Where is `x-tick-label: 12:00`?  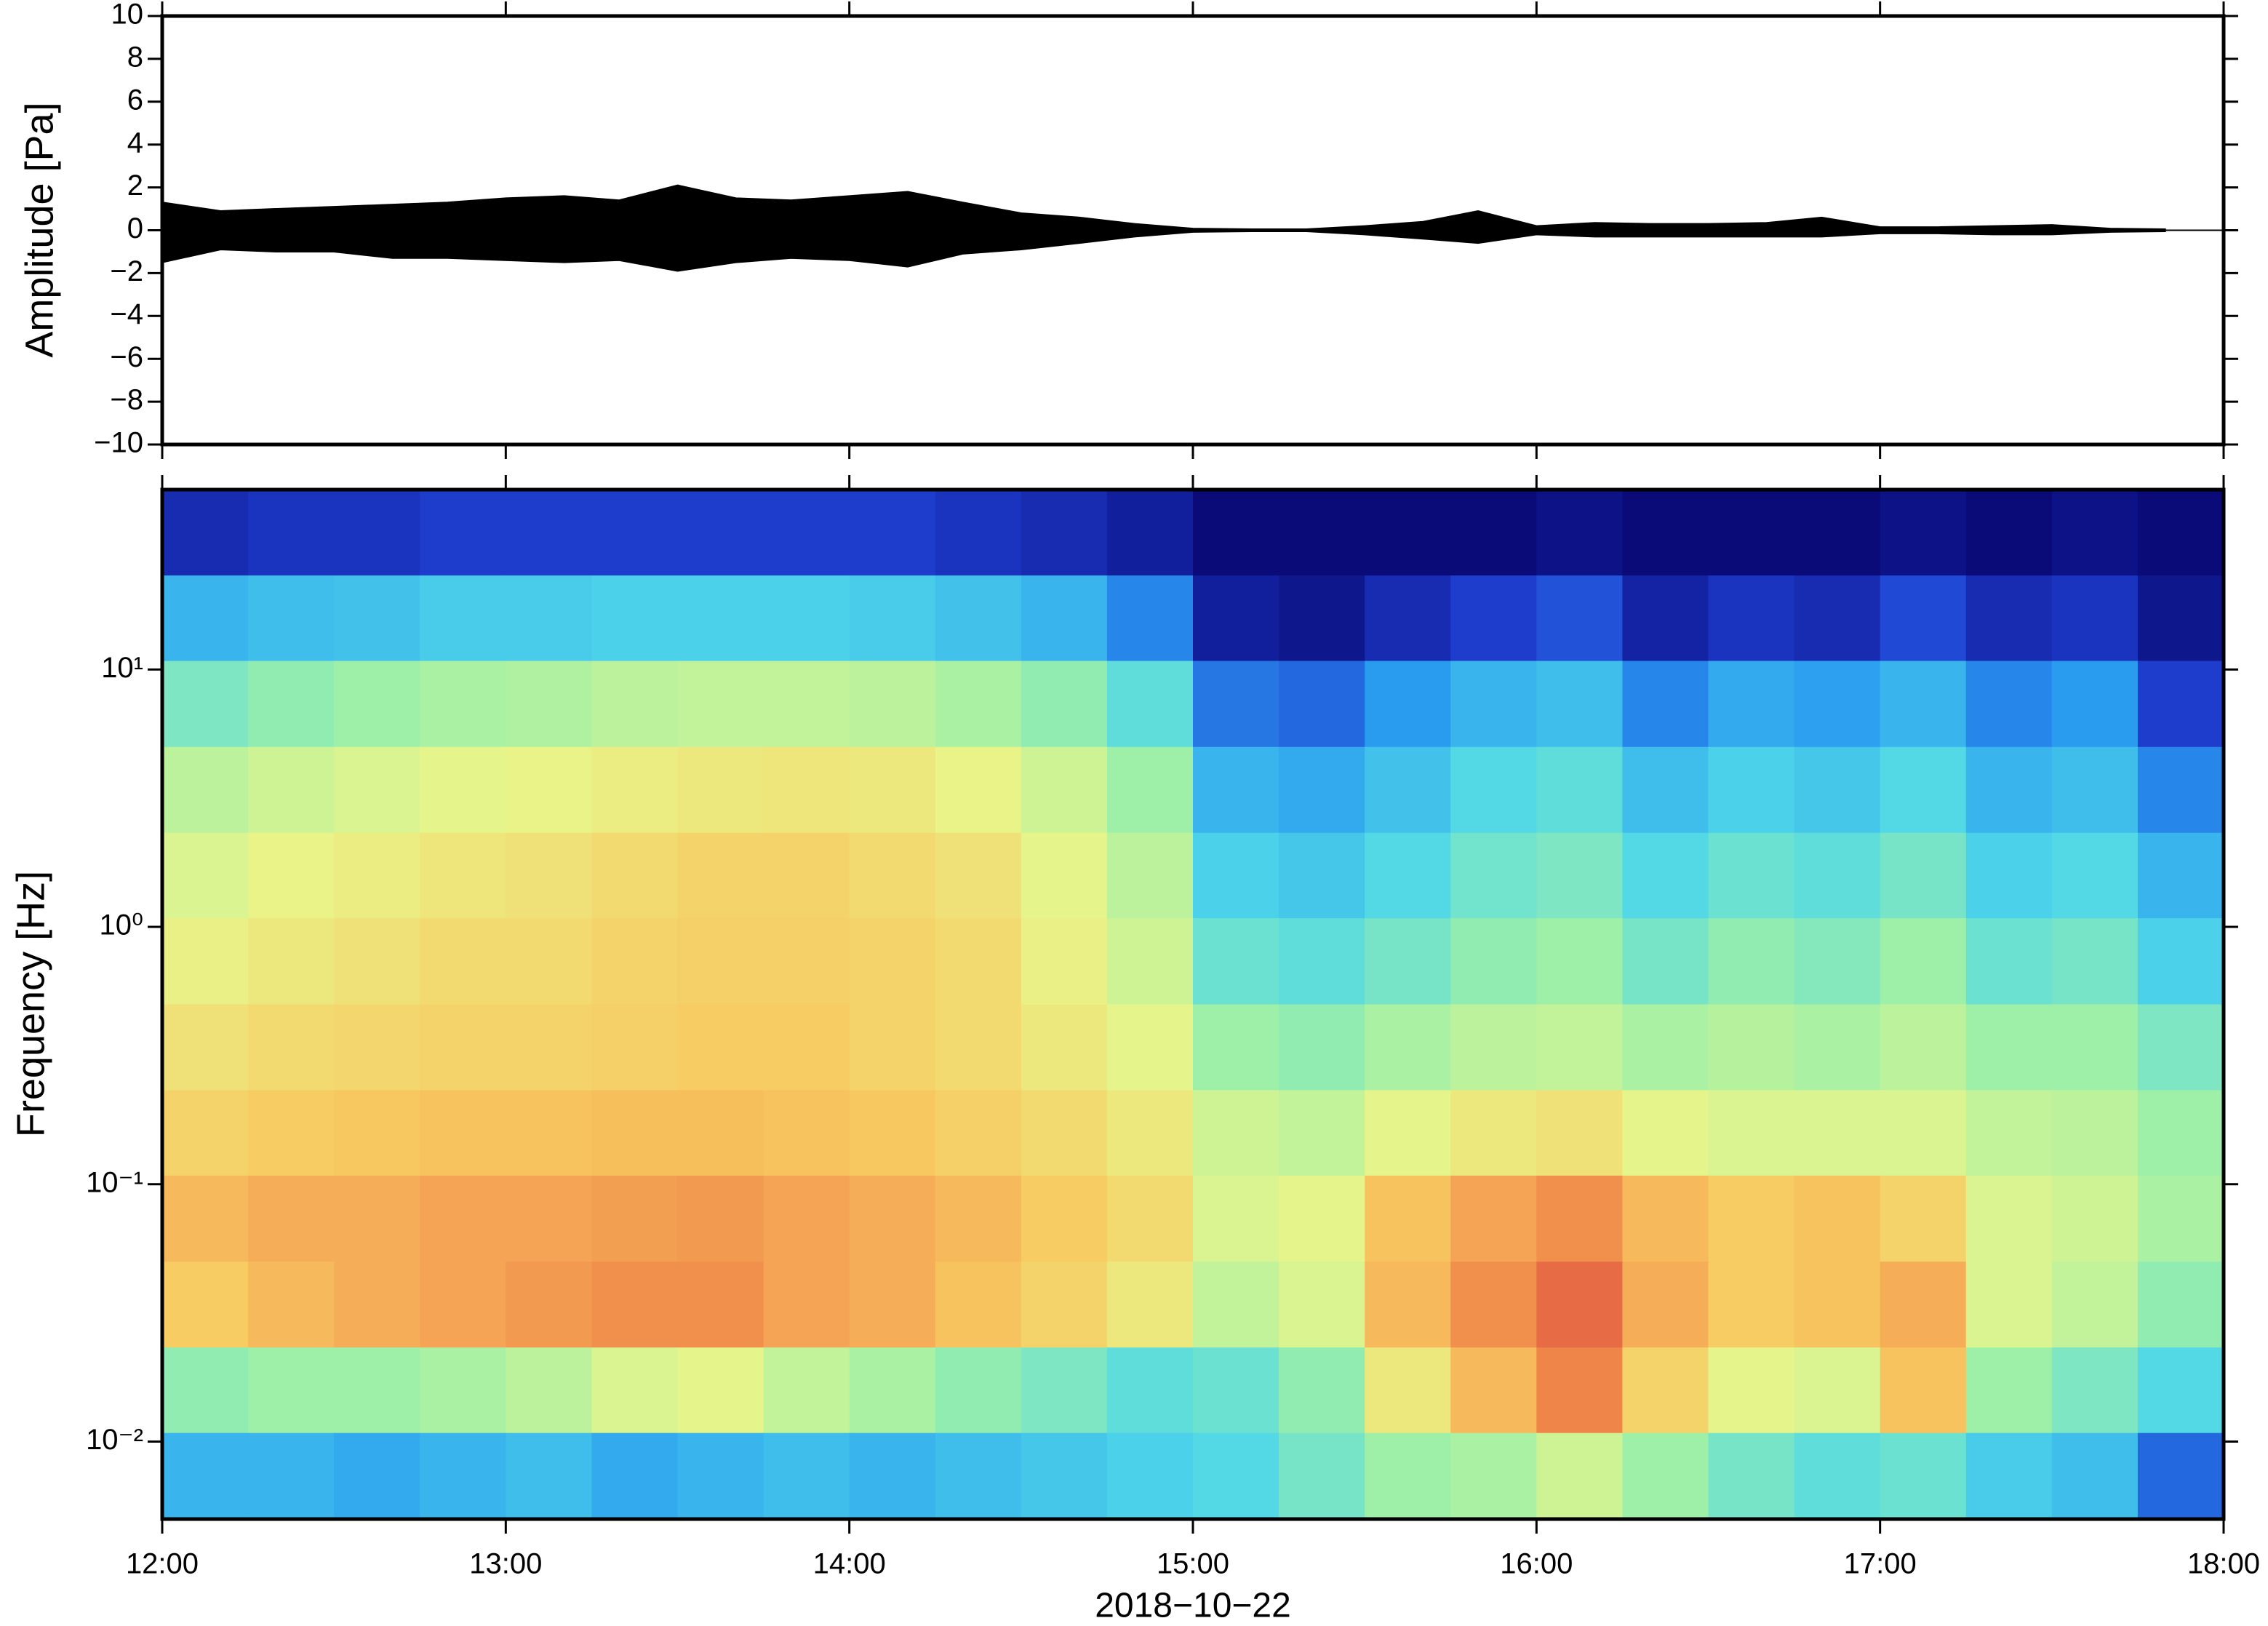
x-tick-label: 12:00 is located at coordinates (162, 1564).